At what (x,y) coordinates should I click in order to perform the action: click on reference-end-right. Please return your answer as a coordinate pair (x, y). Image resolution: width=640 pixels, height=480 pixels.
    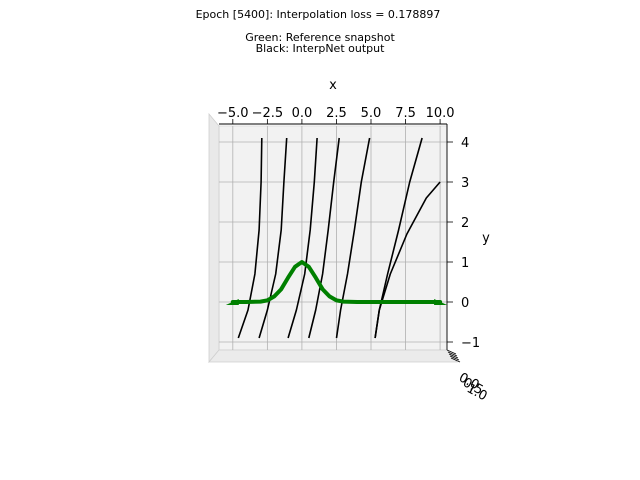
    Looking at the image, I should click on (441, 302).